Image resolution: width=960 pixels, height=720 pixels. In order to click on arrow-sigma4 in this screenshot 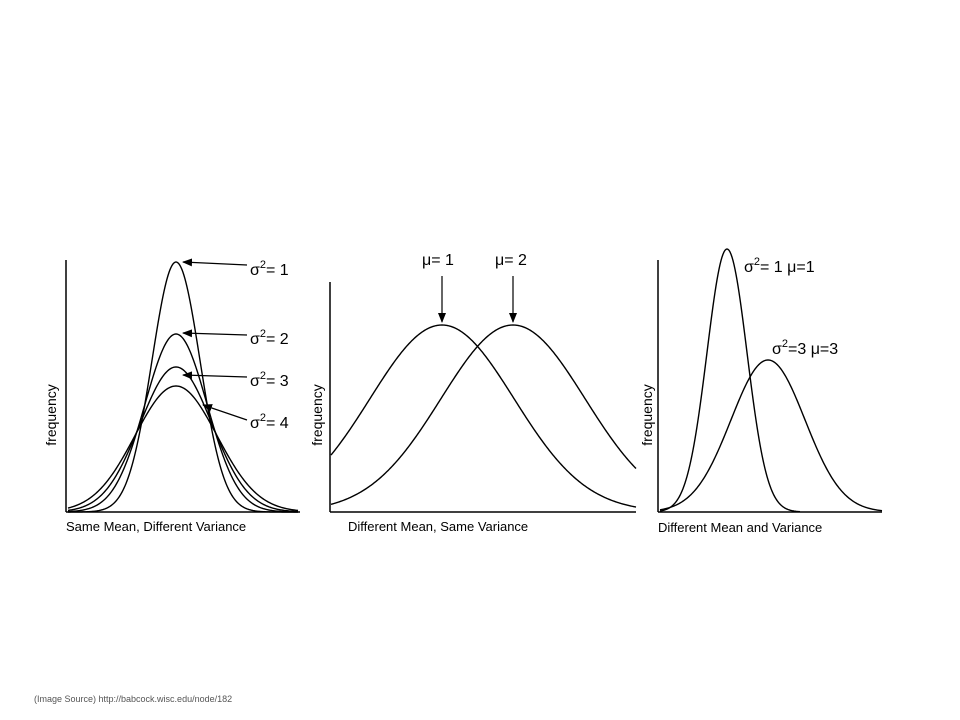, I will do `click(225, 412)`.